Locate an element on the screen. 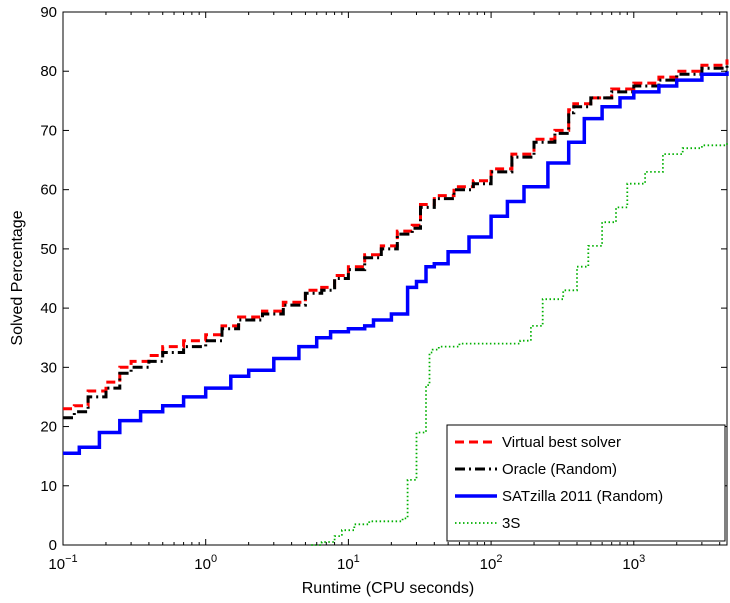 Image resolution: width=730 pixels, height=603 pixels. legend-box is located at coordinates (586, 483).